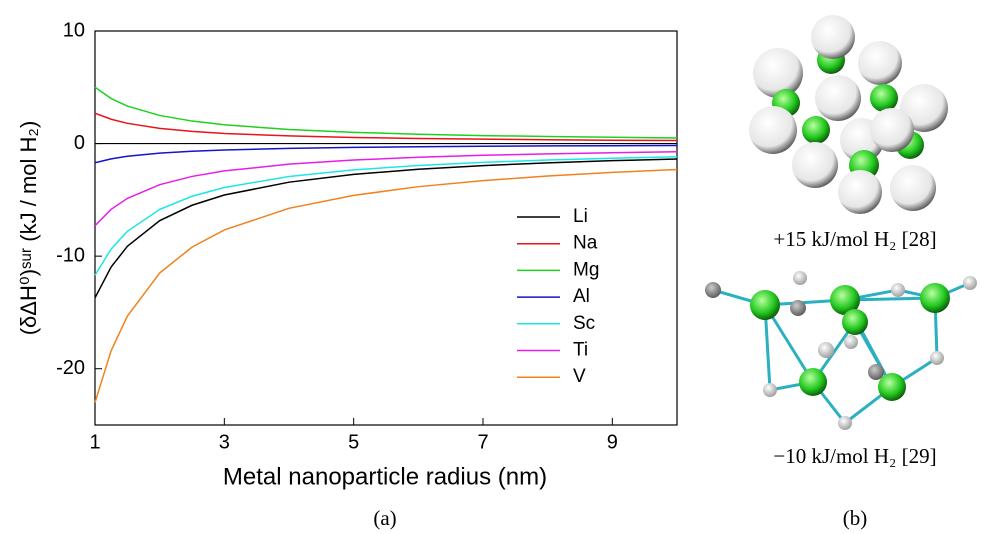 The width and height of the screenshot is (982, 534). Describe the element at coordinates (353, 442) in the screenshot. I see `x-tick-label: 5` at that location.